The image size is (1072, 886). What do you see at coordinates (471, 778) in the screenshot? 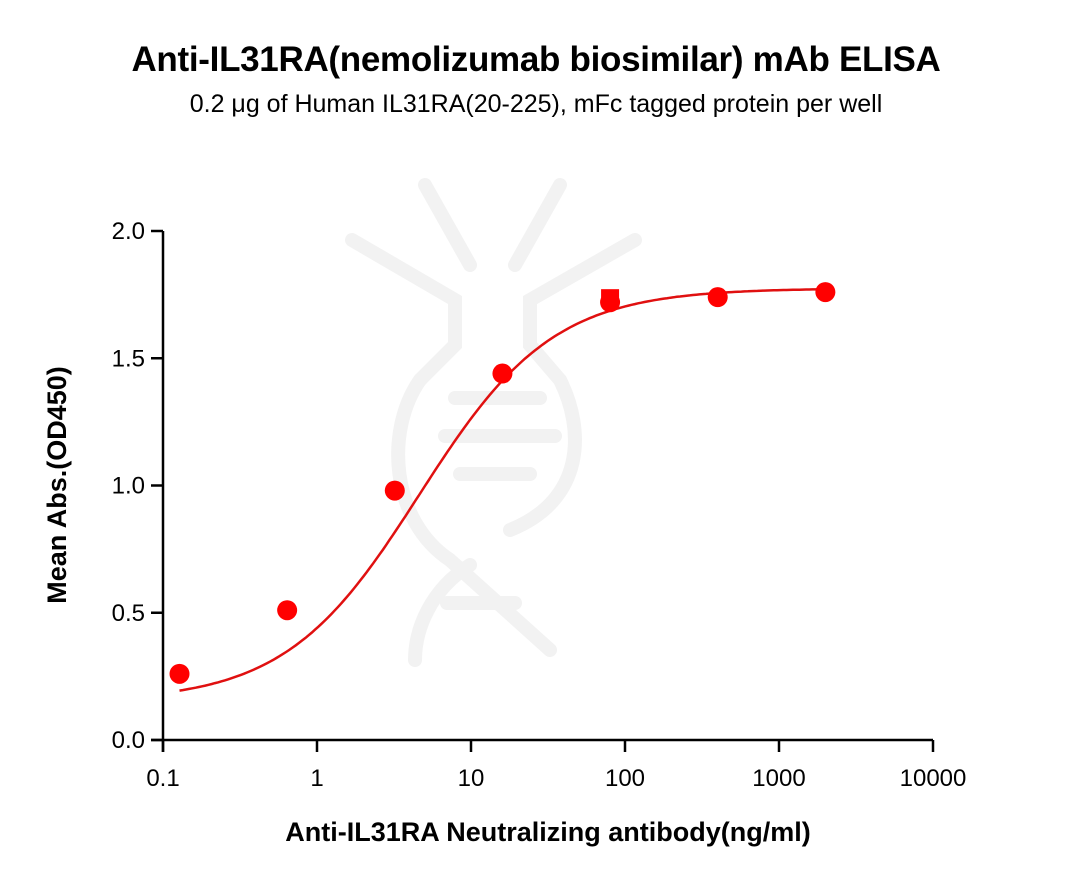
I see `x-tick-label: 10` at bounding box center [471, 778].